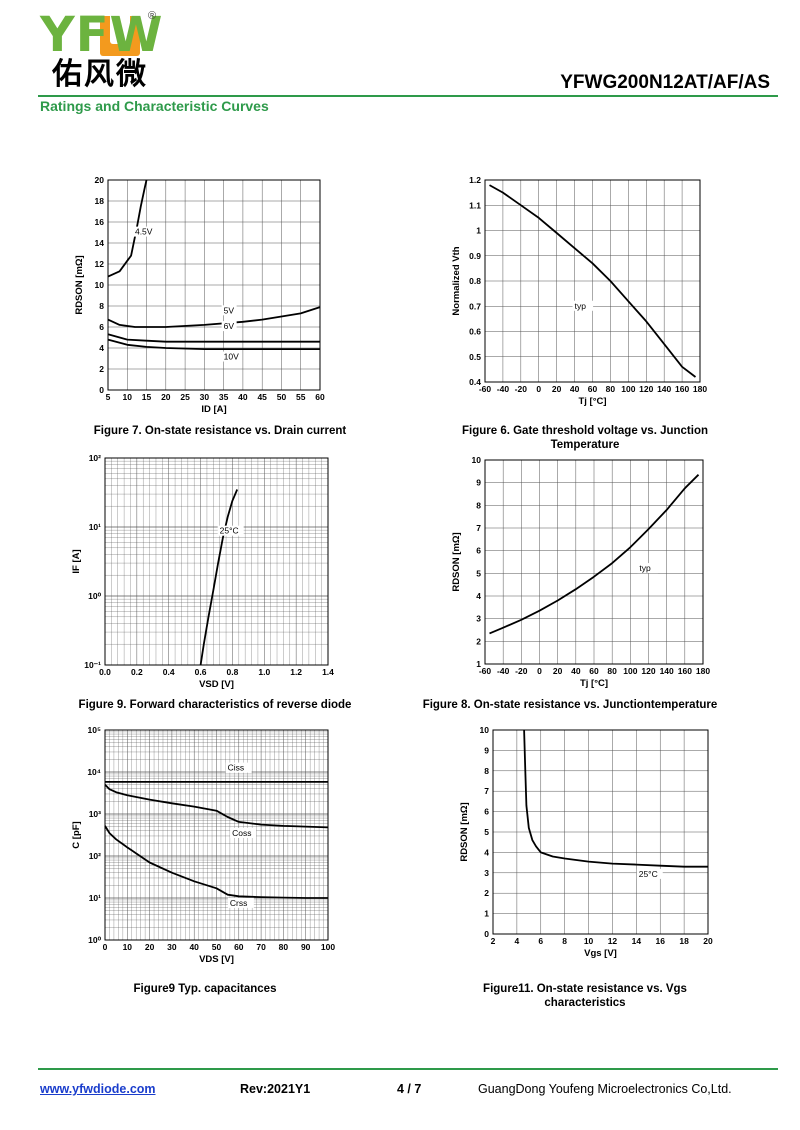 The width and height of the screenshot is (800, 1130). Describe the element at coordinates (224, 397) in the screenshot. I see `x-tick-label: 35` at that location.